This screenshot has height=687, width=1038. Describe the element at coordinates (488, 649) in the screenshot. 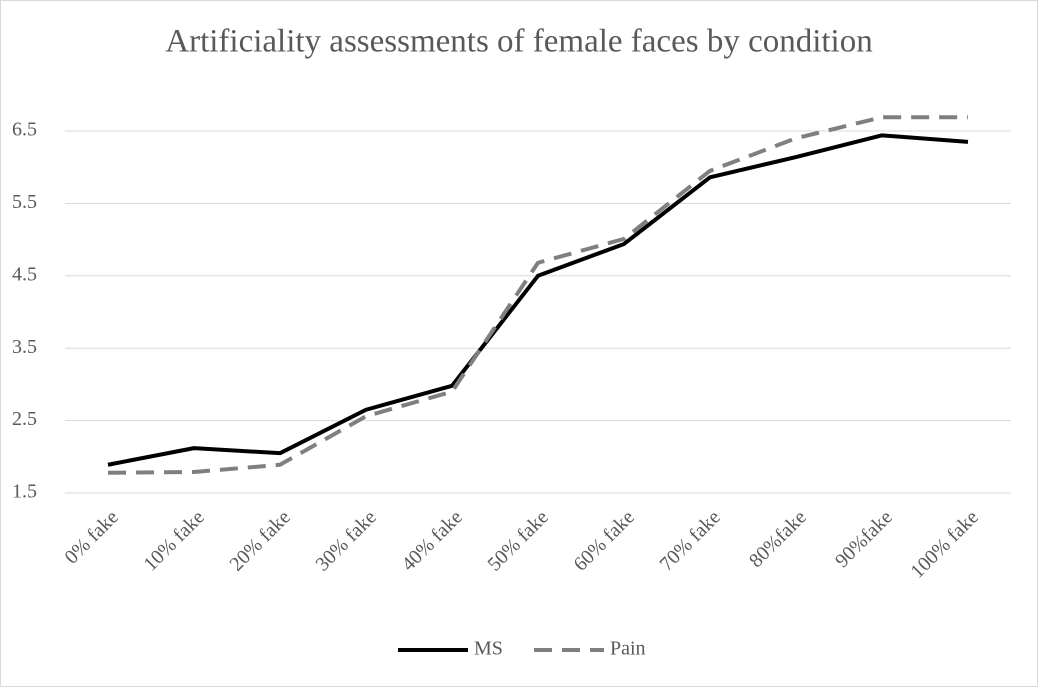

I see `legend-label: MS` at that location.